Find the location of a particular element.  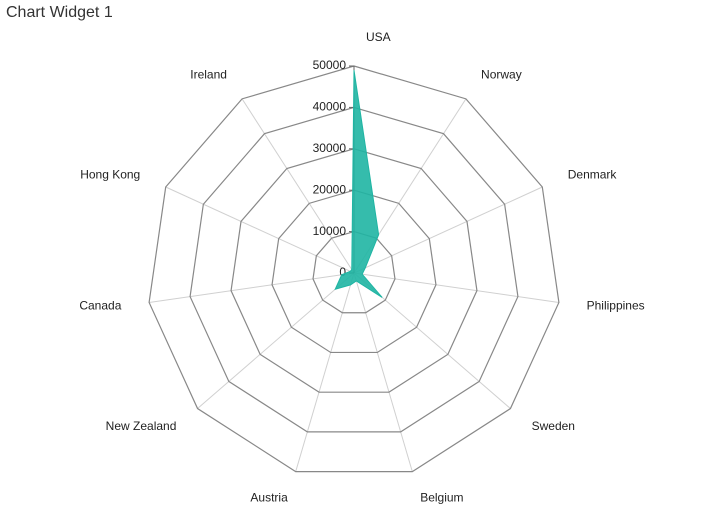

y-tick-label: 50000 is located at coordinates (330, 65).